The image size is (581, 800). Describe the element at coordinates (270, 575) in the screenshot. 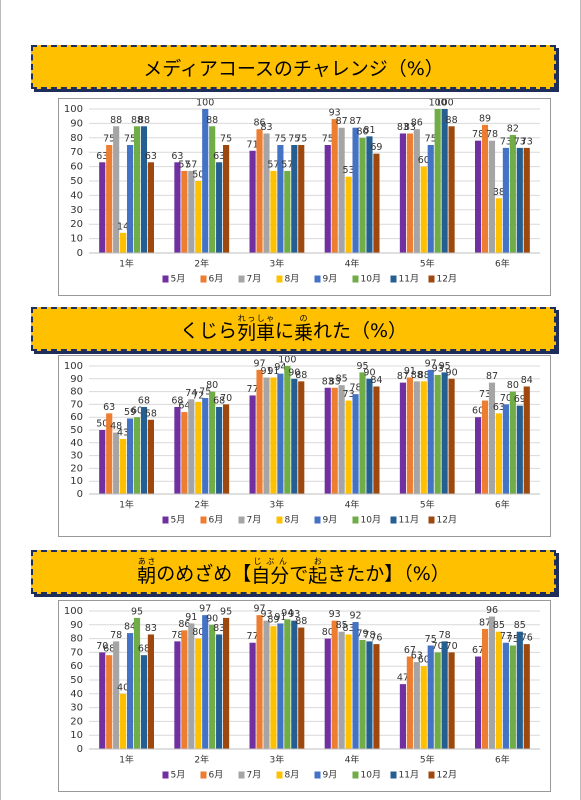

I see `title-text: 自分` at that location.